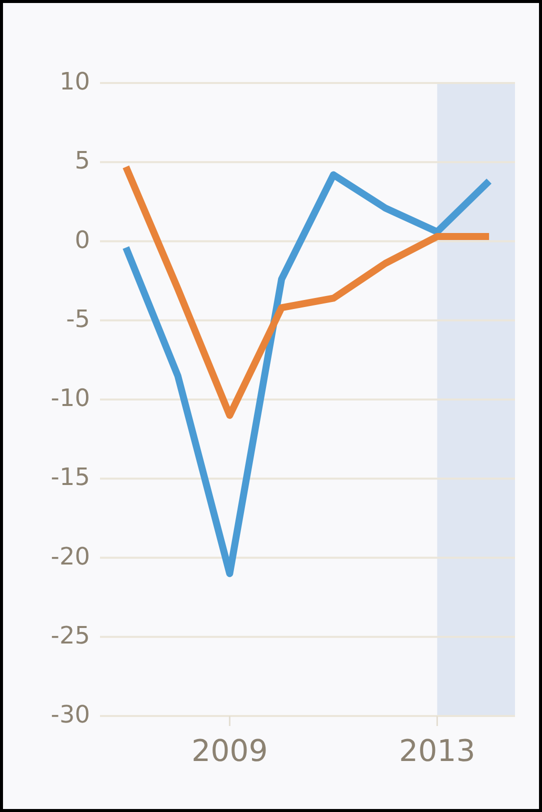  I want to click on x-tick-label: 2013, so click(437, 751).